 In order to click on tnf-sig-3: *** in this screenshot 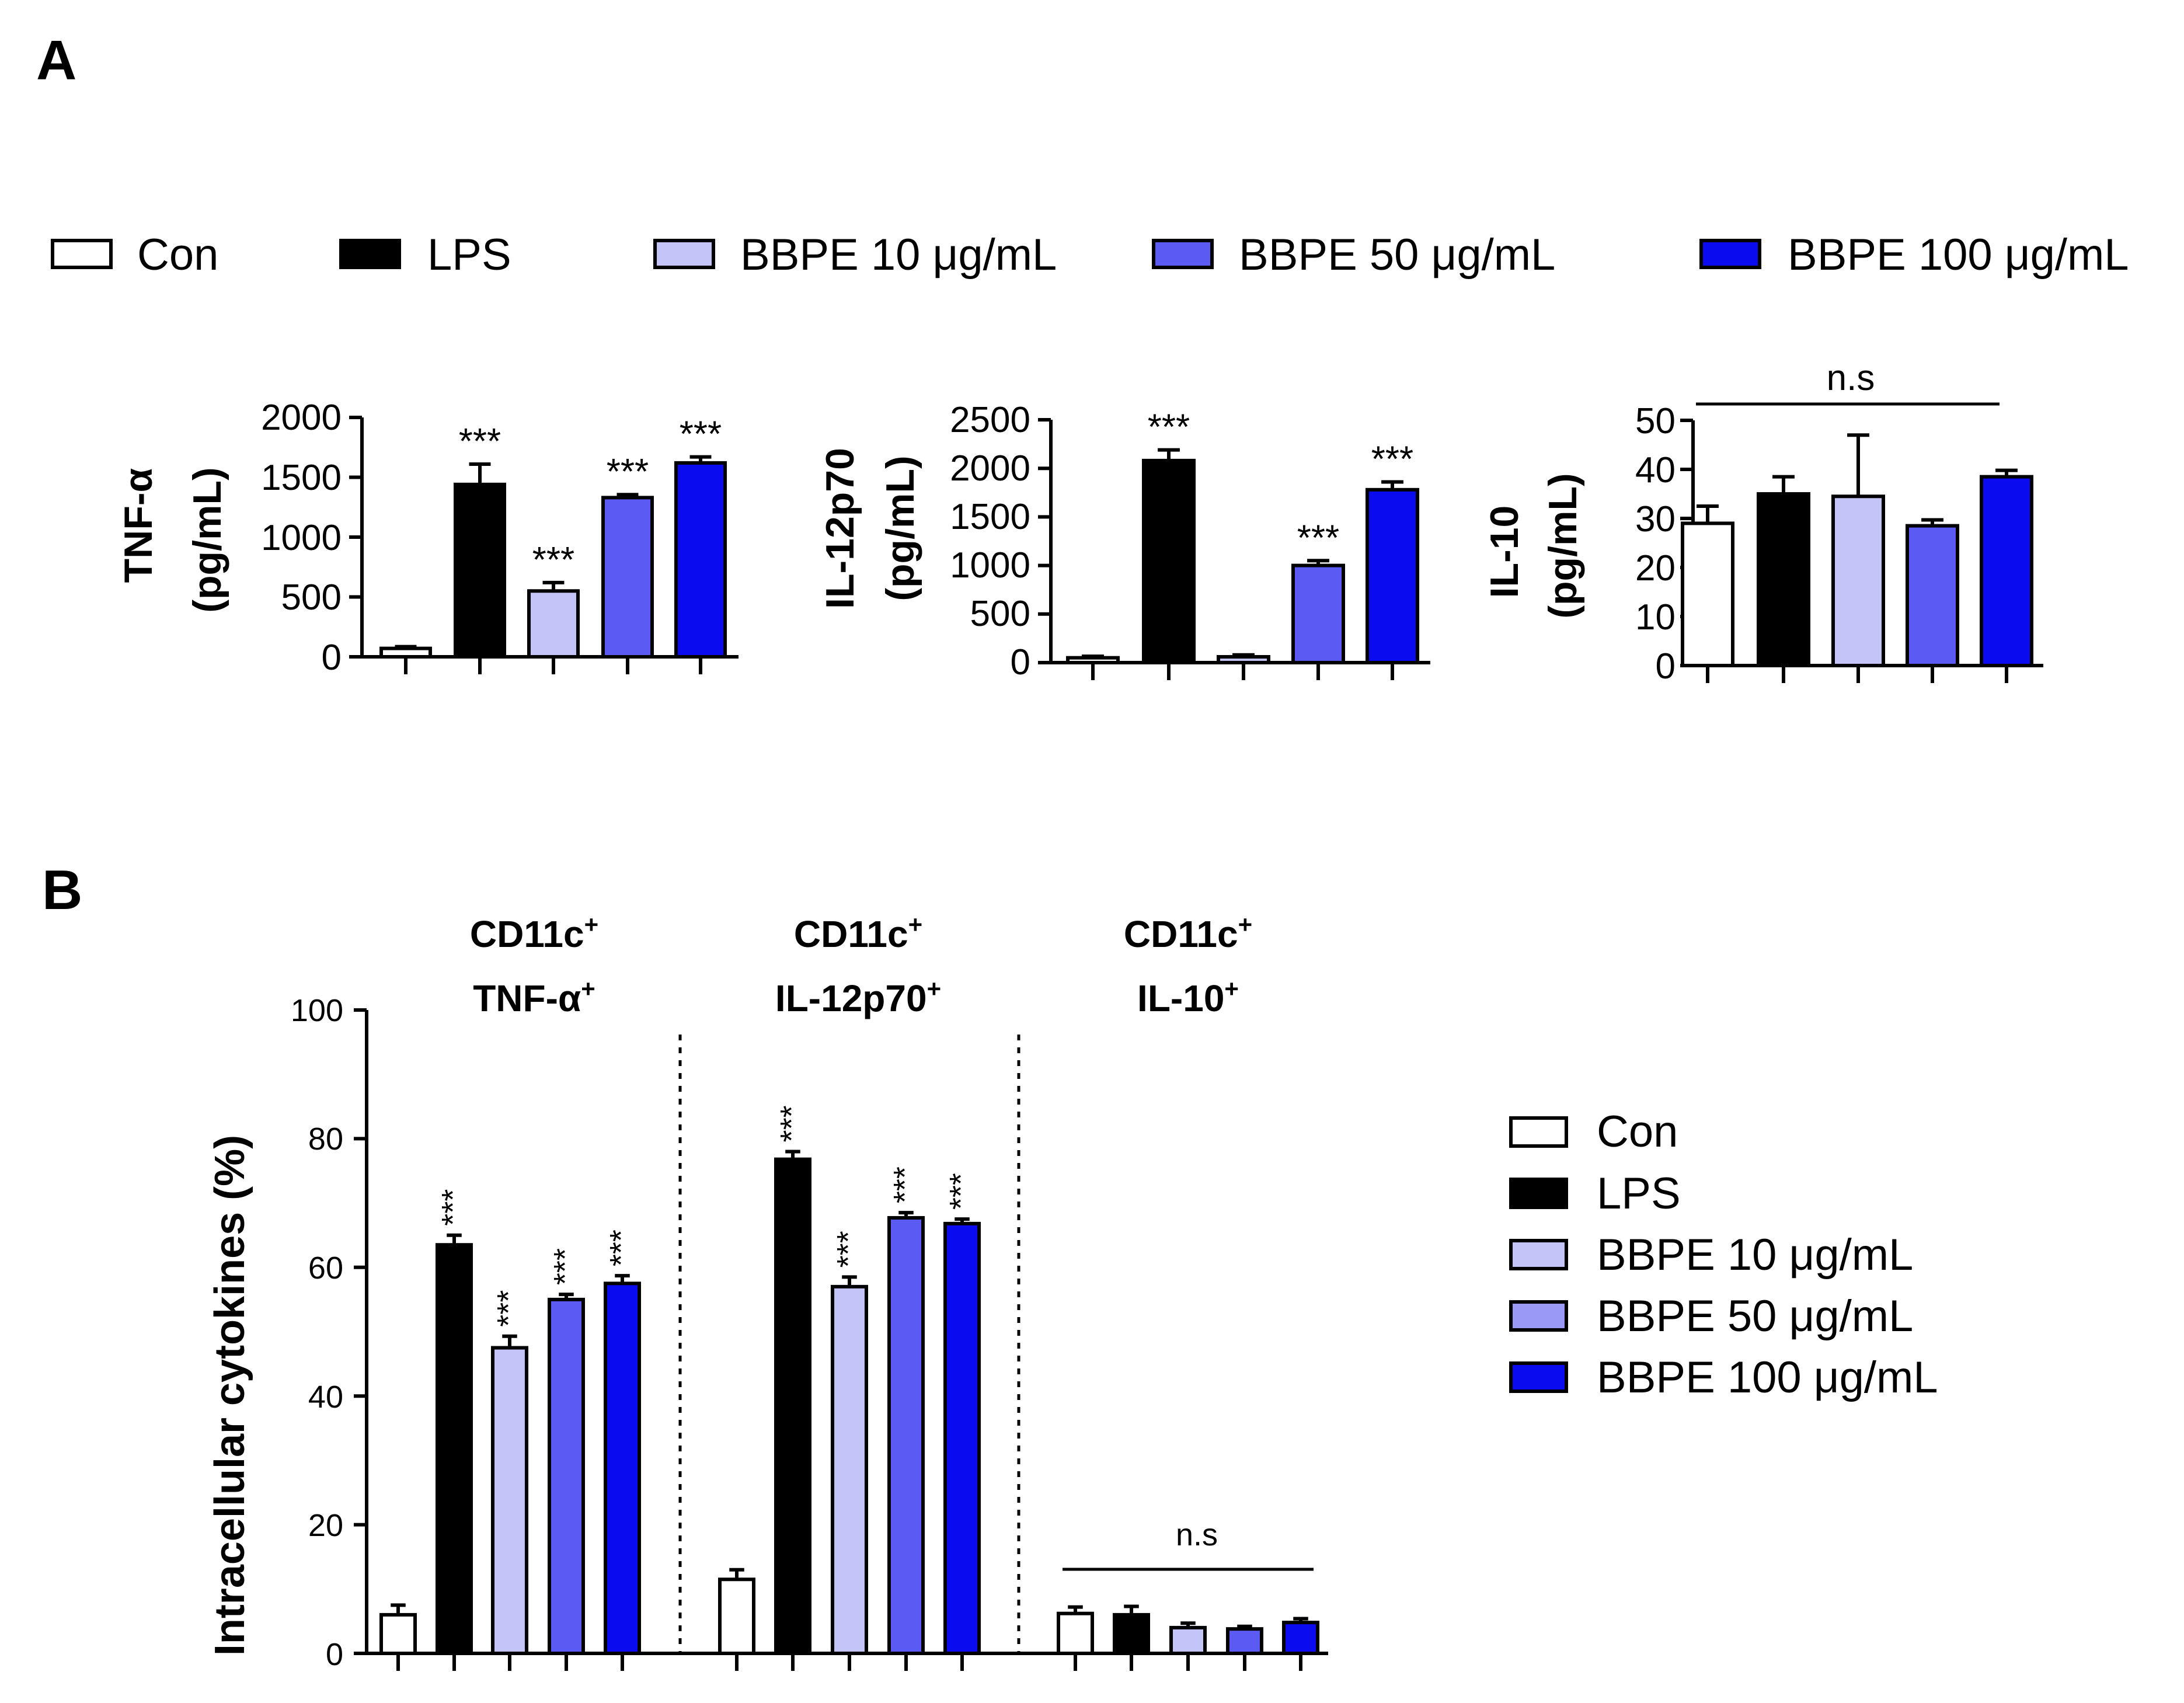, I will do `click(628, 472)`.